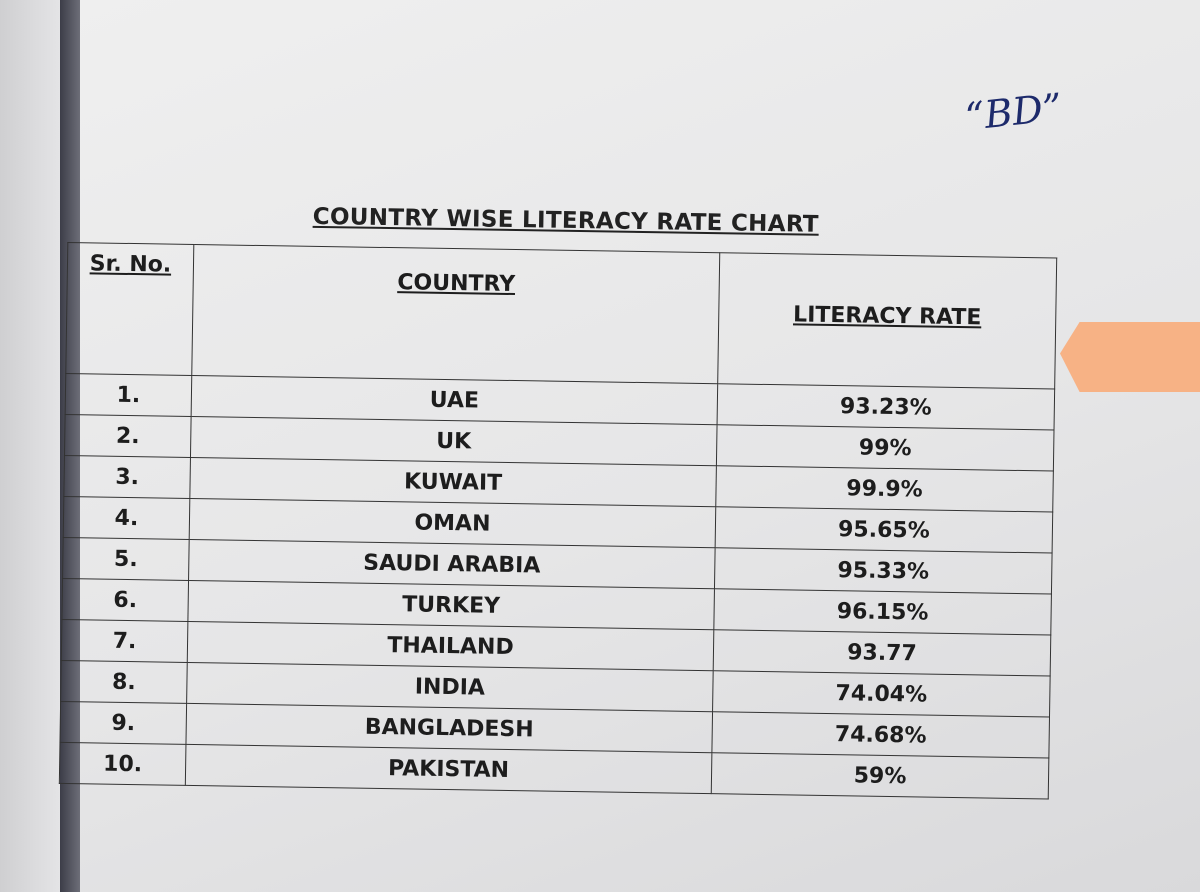  What do you see at coordinates (126, 518) in the screenshot?
I see `serial-cell: 4.` at bounding box center [126, 518].